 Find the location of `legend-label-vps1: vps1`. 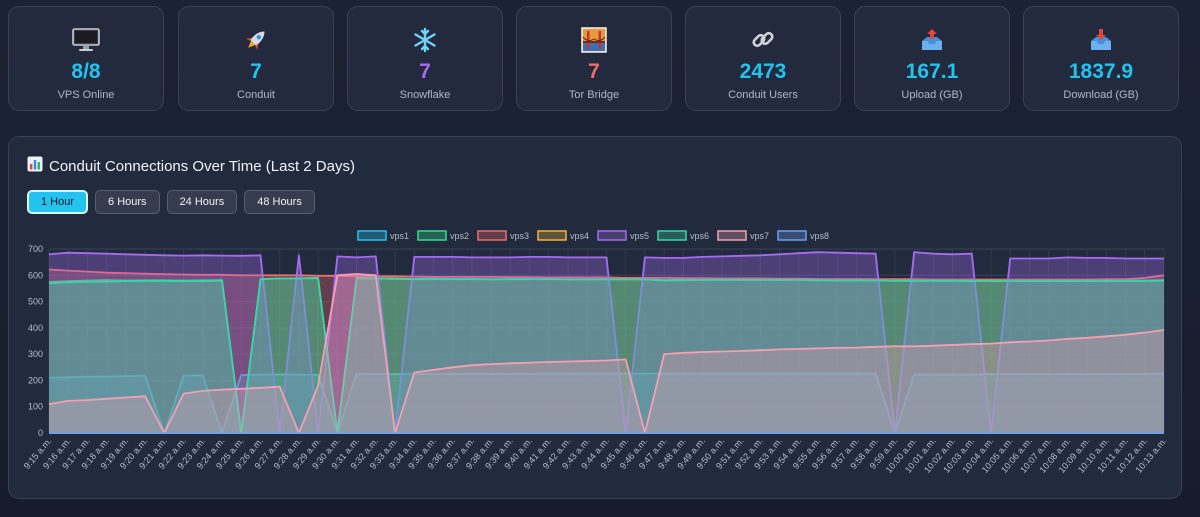

legend-label-vps1: vps1 is located at coordinates (399, 236).